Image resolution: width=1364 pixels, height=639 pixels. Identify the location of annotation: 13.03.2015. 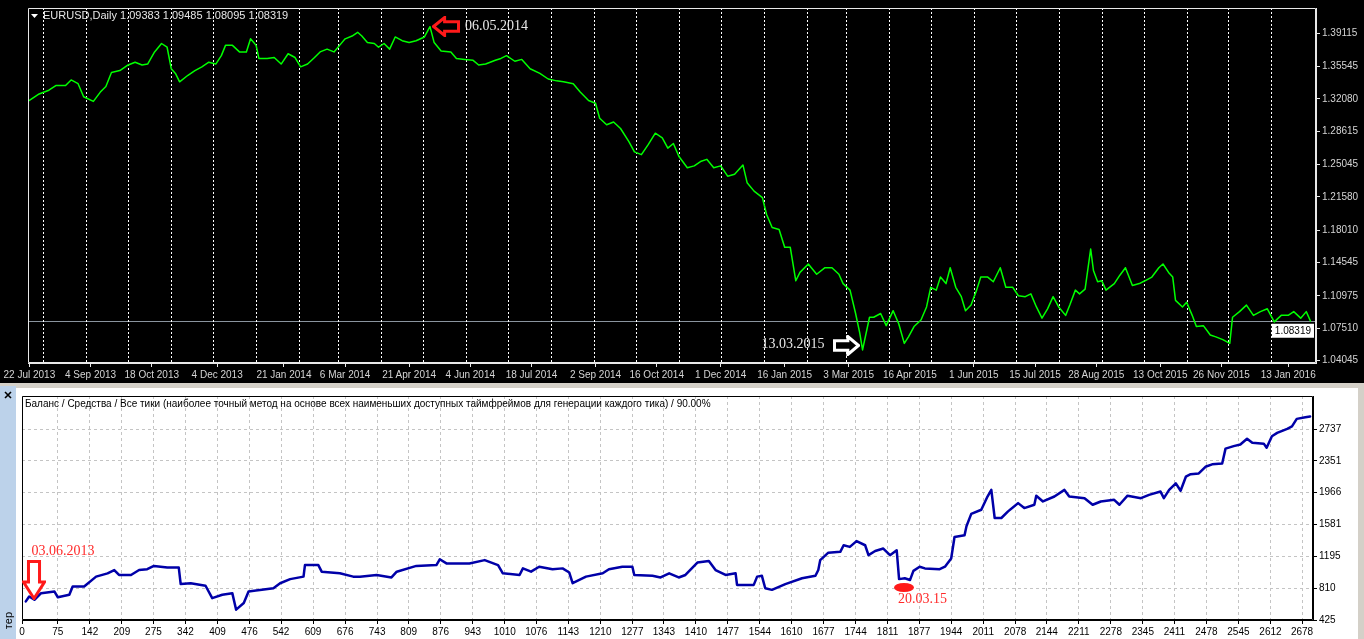
(793, 343).